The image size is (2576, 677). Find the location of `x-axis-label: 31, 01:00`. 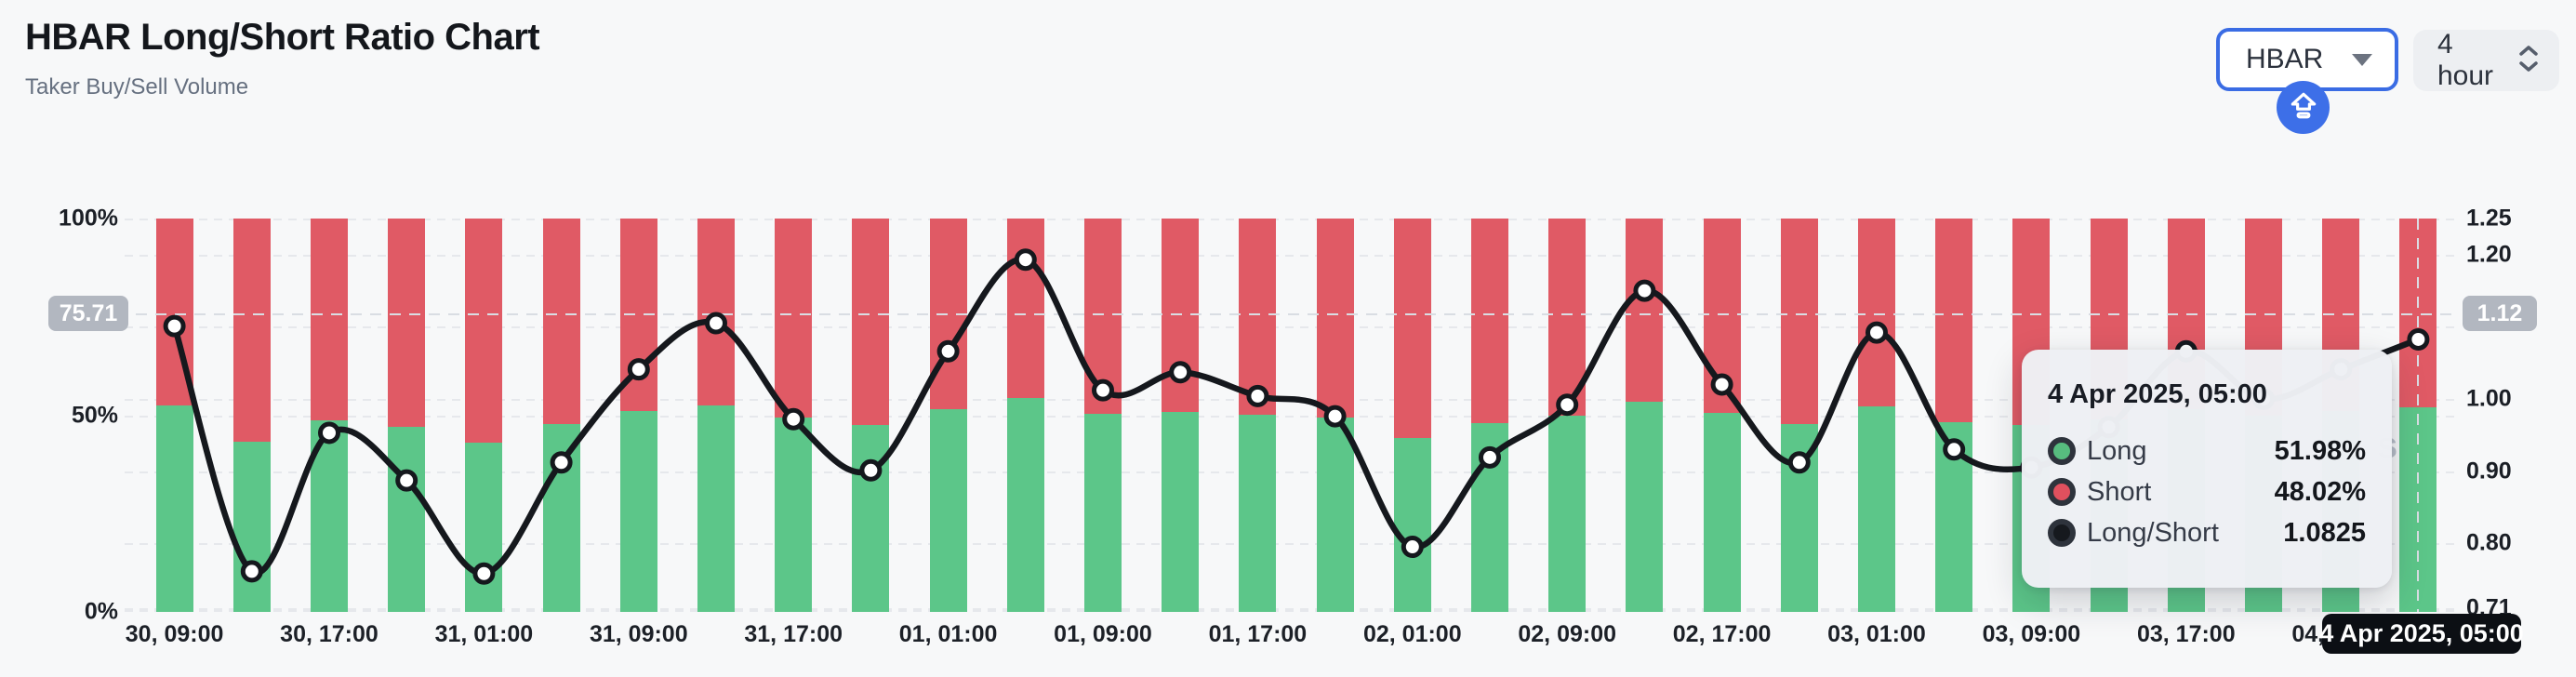

x-axis-label: 31, 01:00 is located at coordinates (484, 634).